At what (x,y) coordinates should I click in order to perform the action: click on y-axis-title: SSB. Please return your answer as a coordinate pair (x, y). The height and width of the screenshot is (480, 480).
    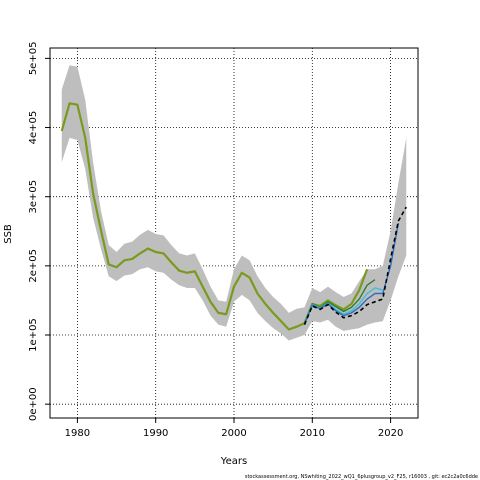
    Looking at the image, I should click on (8, 234).